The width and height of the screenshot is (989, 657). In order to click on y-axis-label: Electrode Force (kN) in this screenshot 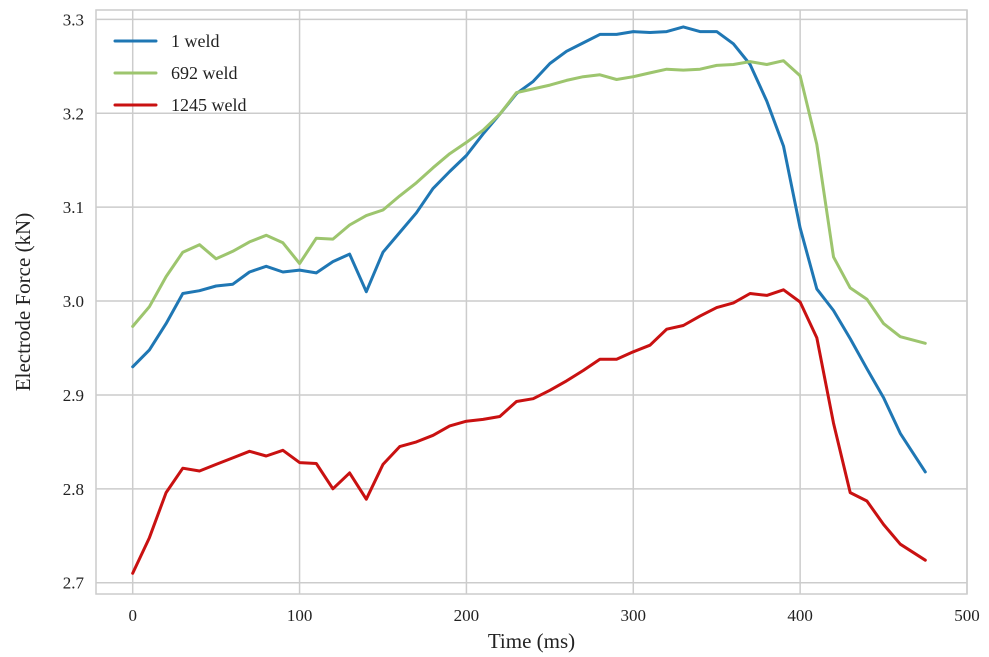, I will do `click(23, 302)`.